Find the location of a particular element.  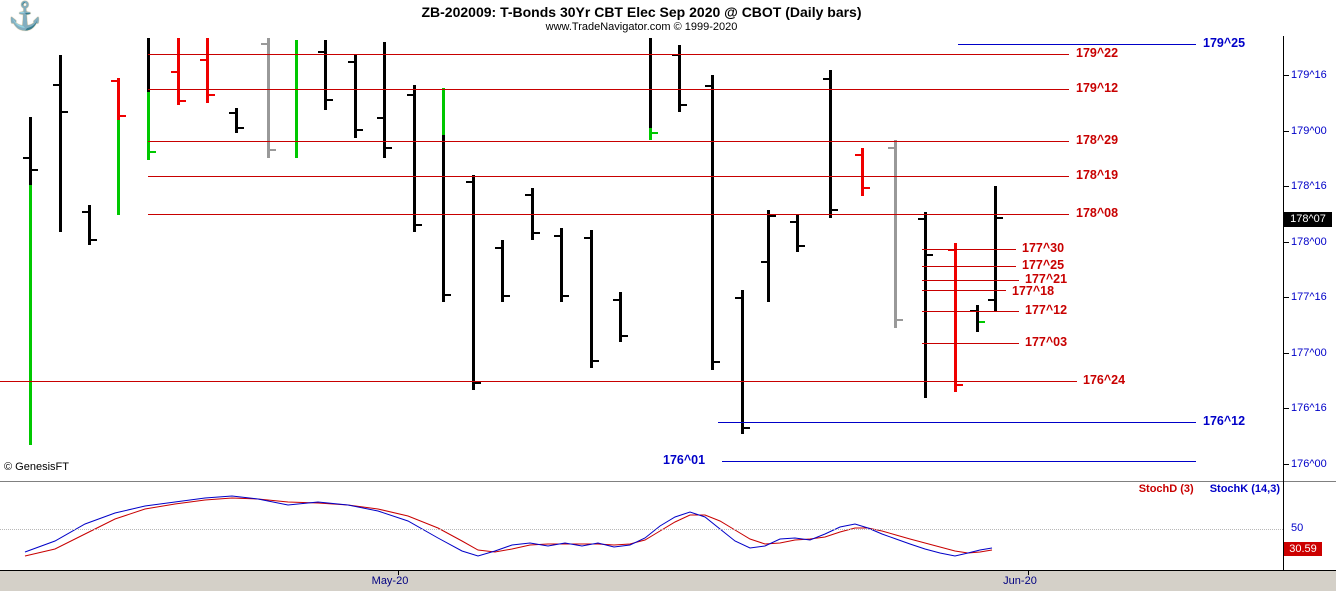

genesis-logo-icon: ⚓ is located at coordinates (25, 16).